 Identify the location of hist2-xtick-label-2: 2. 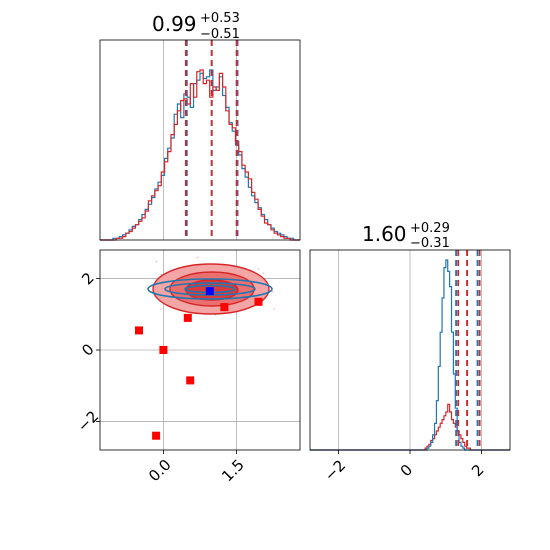
(477, 470).